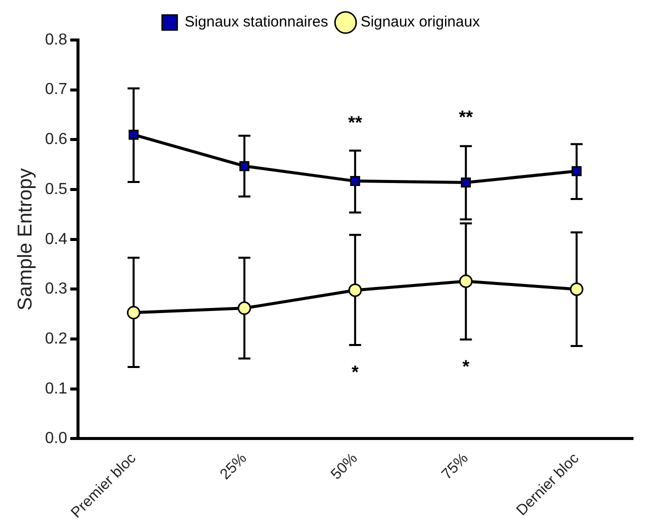 This screenshot has height=530, width=662. Describe the element at coordinates (56, 189) in the screenshot. I see `y-tick-label: 0.5` at that location.